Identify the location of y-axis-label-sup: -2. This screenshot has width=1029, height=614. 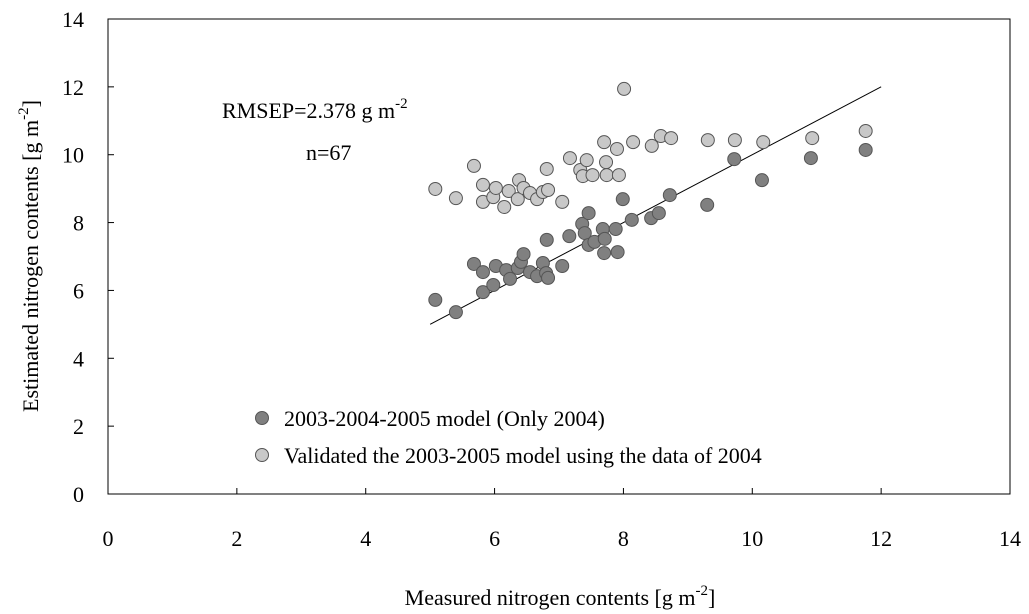
(24, 113).